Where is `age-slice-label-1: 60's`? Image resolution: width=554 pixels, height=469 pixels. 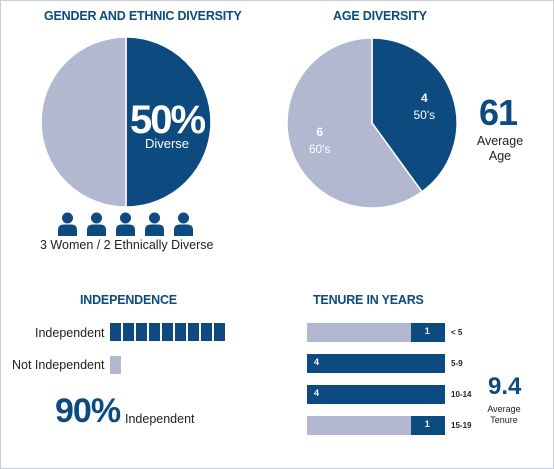
age-slice-label-1: 60's is located at coordinates (320, 149).